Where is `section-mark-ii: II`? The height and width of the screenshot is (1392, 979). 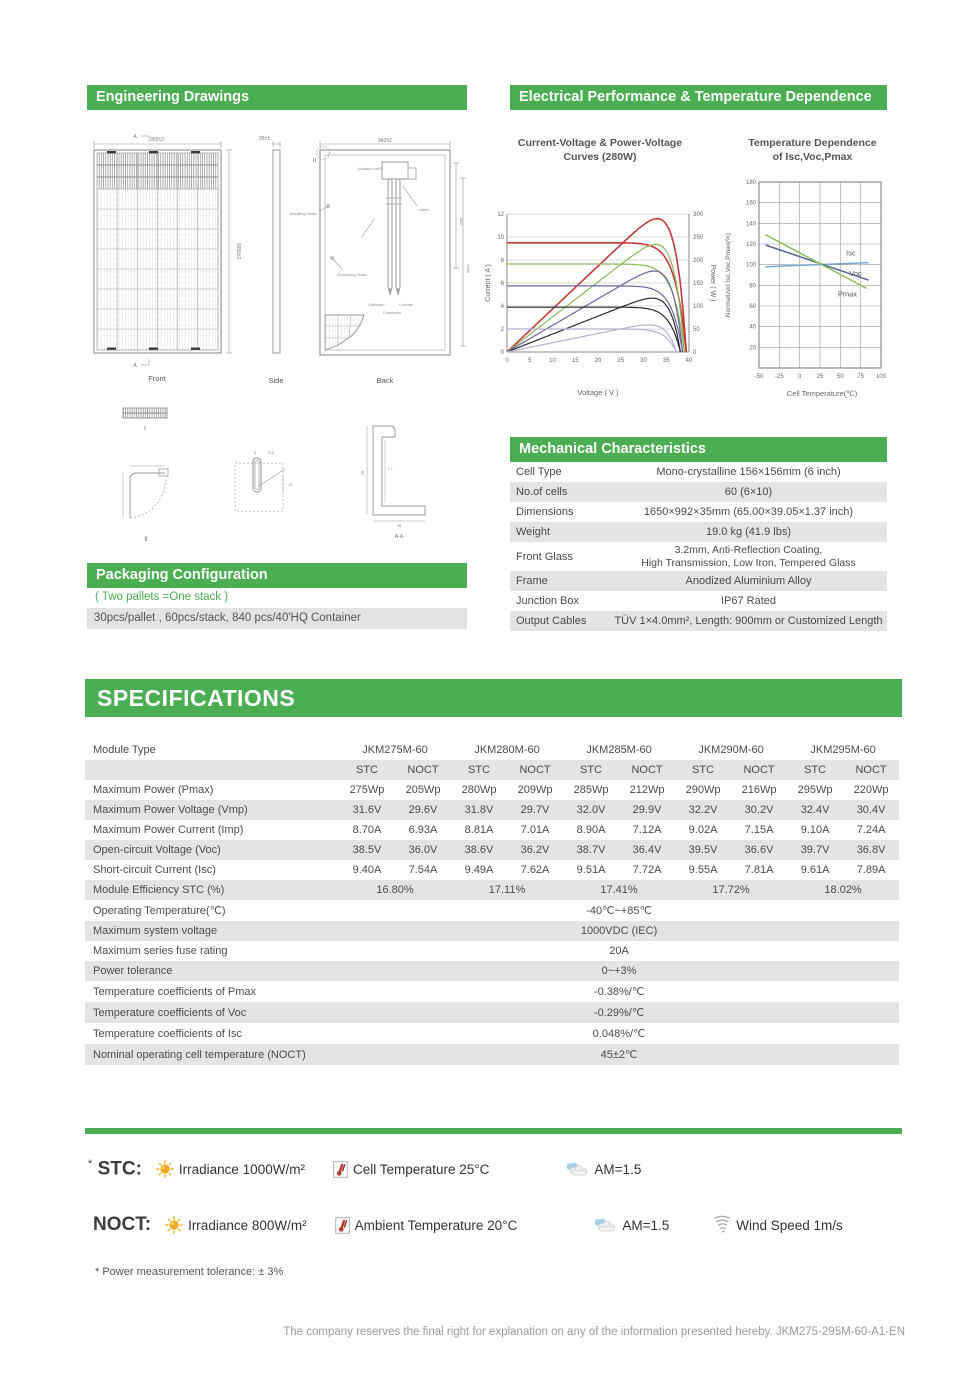 section-mark-ii: II is located at coordinates (315, 161).